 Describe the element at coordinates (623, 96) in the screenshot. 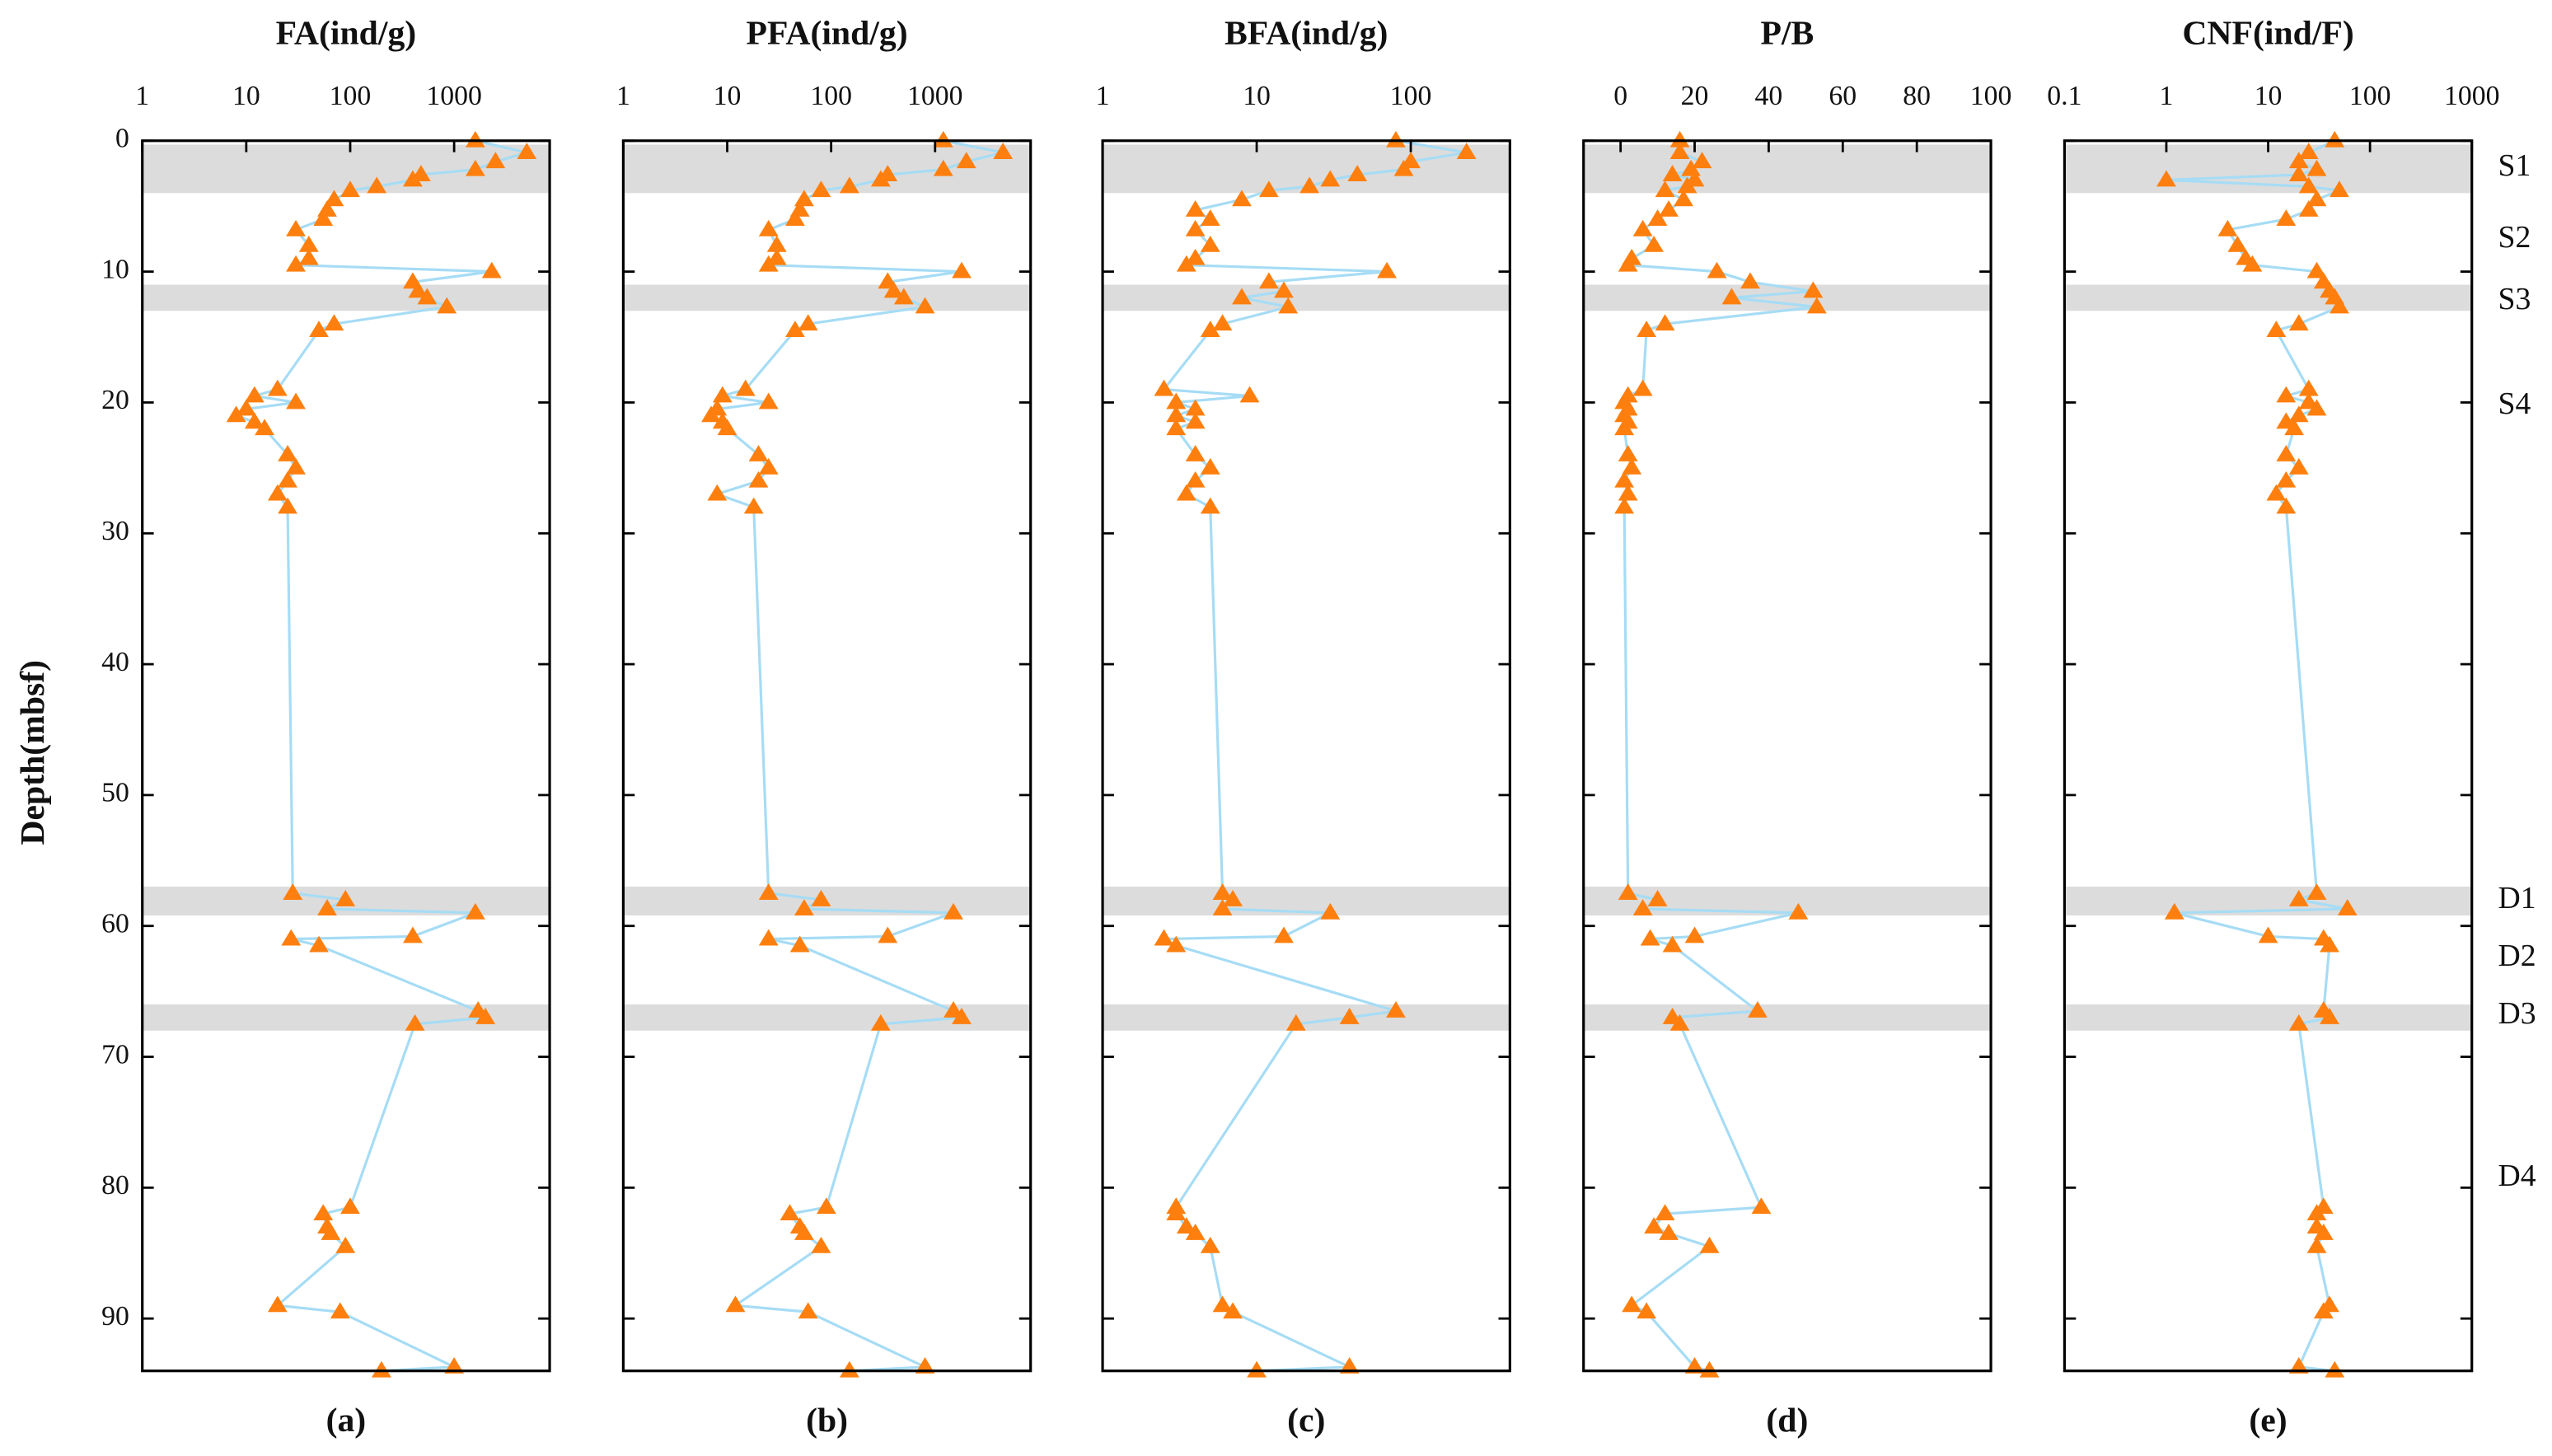

I see `x-tick-label: 1` at that location.